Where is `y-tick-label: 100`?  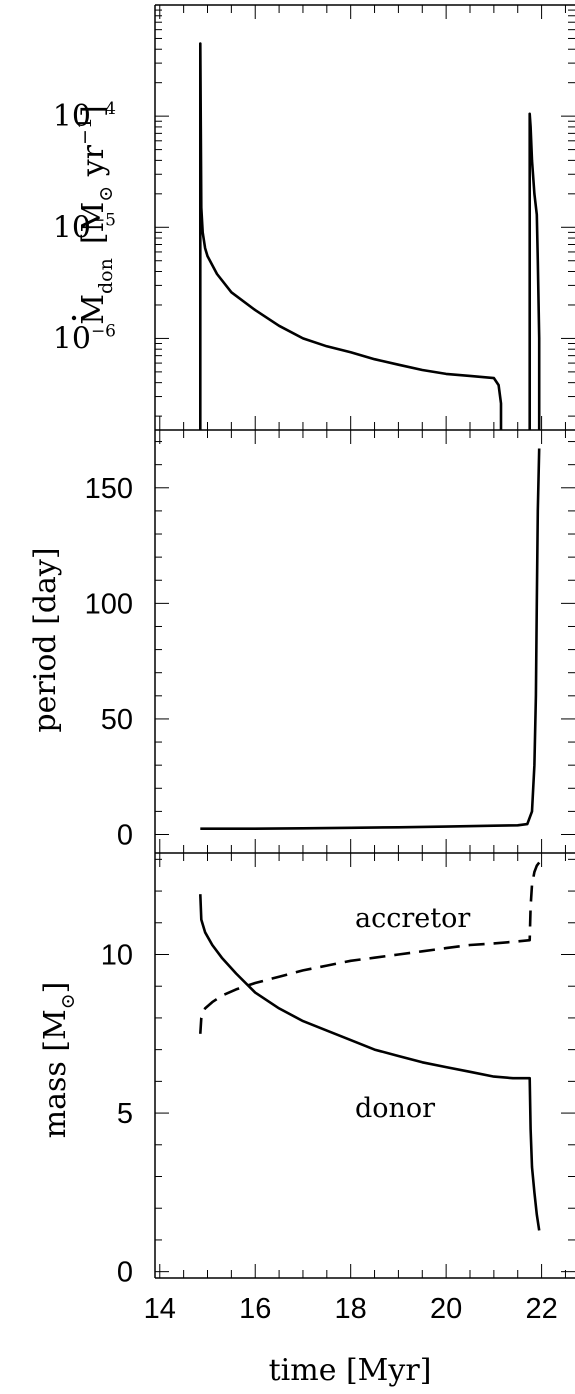 y-tick-label: 100 is located at coordinates (109, 604).